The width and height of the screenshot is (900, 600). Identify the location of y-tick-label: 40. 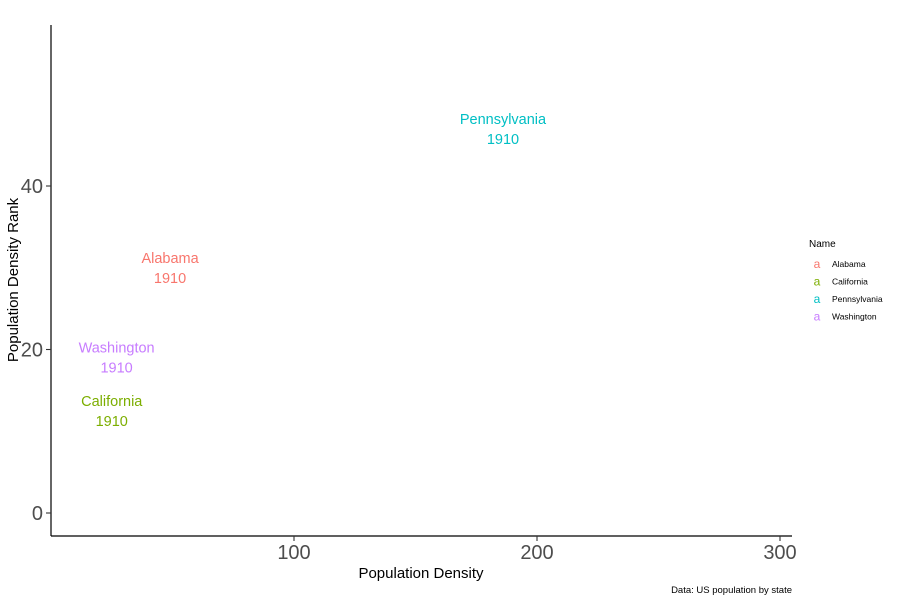
(32, 187).